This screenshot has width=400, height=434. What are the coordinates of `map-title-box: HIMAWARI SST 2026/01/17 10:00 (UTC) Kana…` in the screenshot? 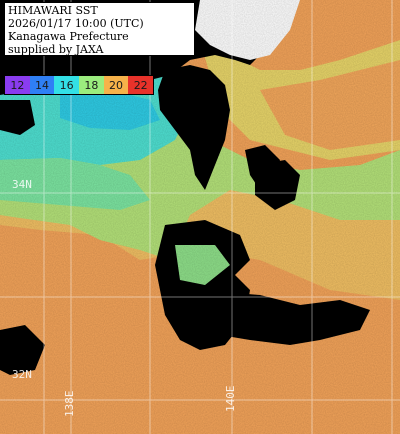 It's located at (99, 29).